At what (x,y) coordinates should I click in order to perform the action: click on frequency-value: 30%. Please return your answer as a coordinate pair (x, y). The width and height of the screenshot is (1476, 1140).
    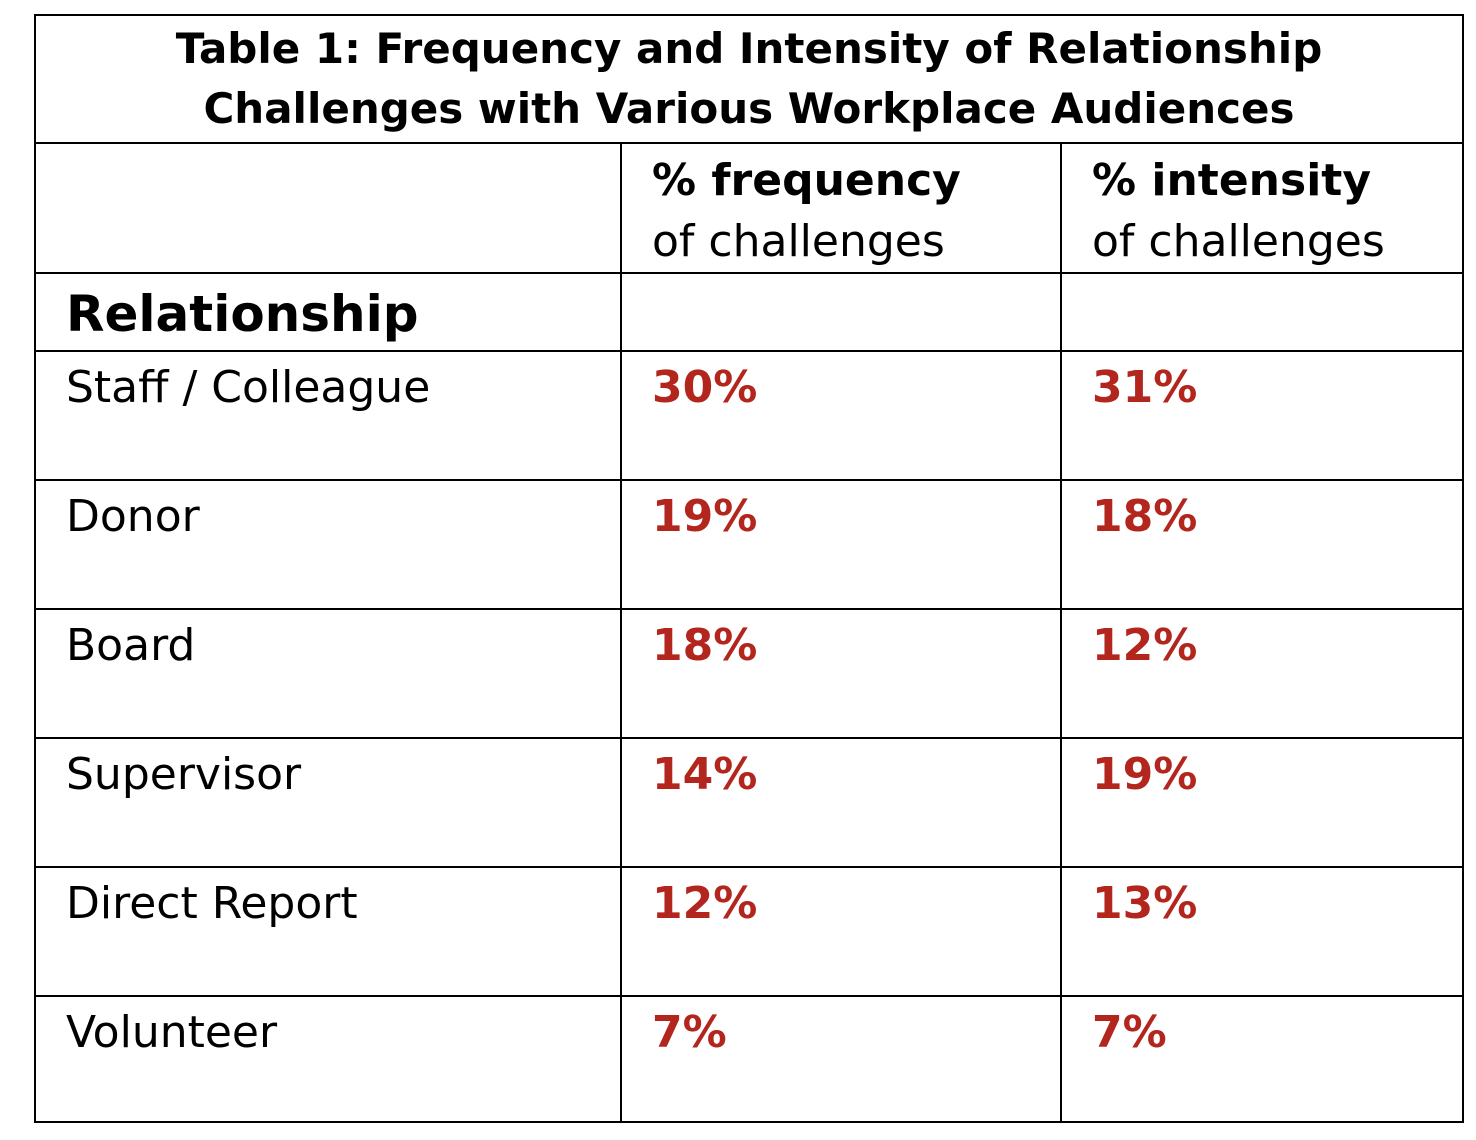
    Looking at the image, I should click on (705, 387).